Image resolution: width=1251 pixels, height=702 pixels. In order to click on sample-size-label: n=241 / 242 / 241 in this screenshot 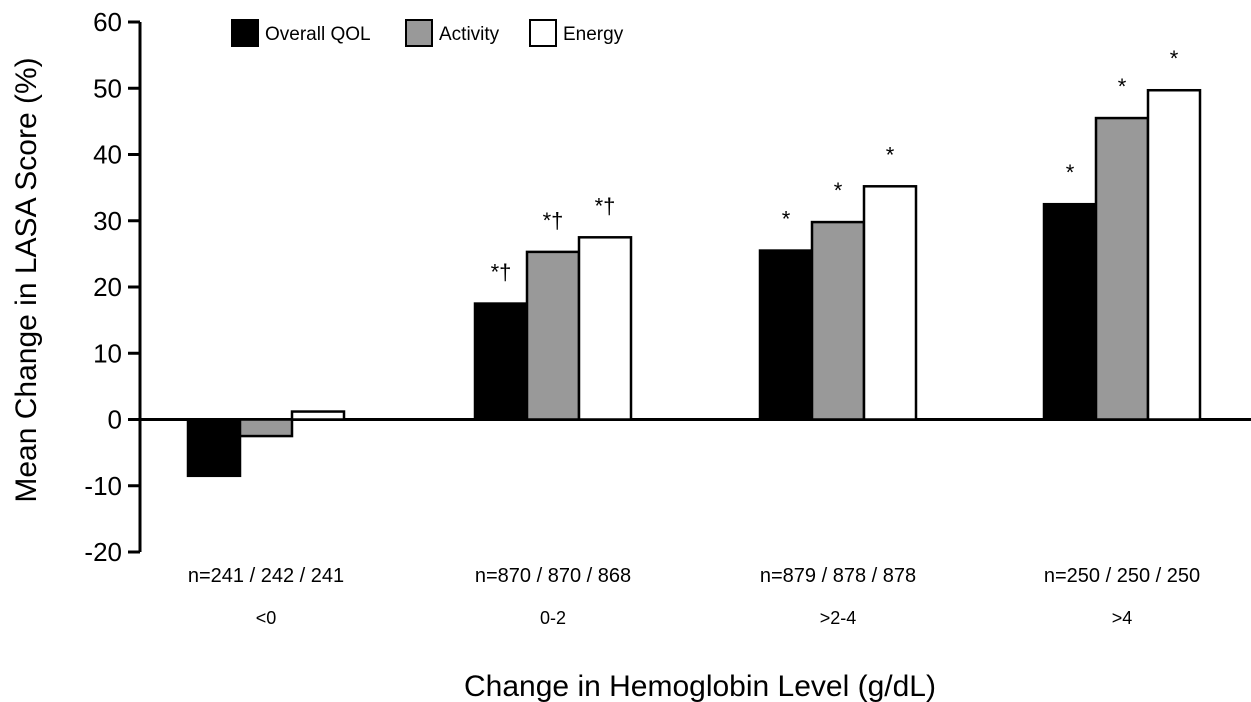, I will do `click(266, 576)`.